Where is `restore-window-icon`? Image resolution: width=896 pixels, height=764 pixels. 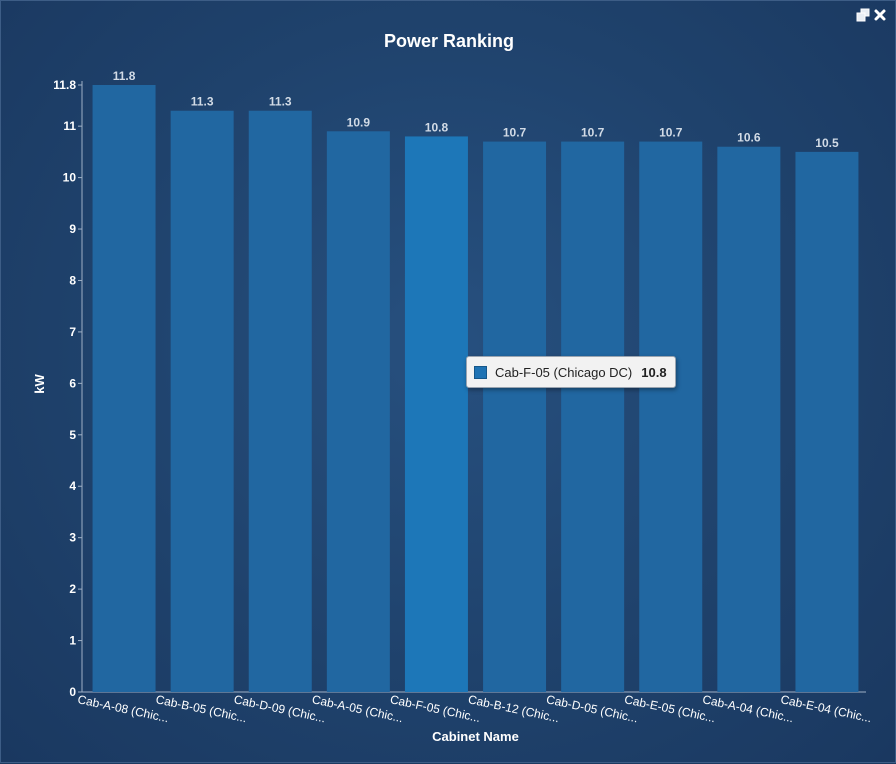 restore-window-icon is located at coordinates (863, 15).